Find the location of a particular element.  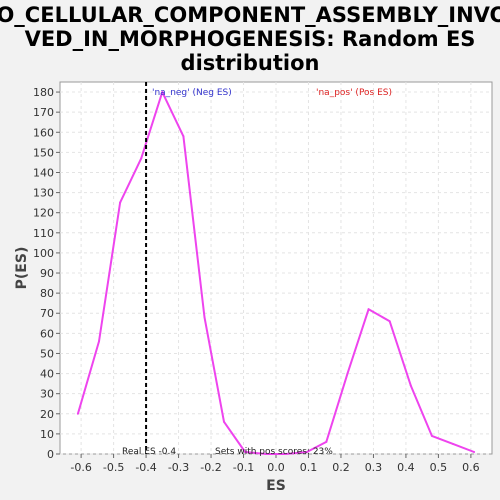

x-tick-label: -0.4 is located at coordinates (145, 467).